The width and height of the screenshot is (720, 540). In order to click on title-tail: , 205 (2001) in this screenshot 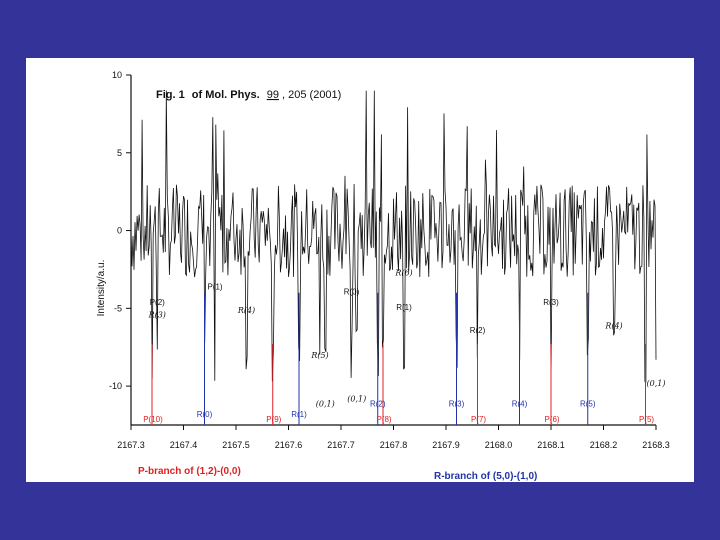, I will do `click(311, 95)`.